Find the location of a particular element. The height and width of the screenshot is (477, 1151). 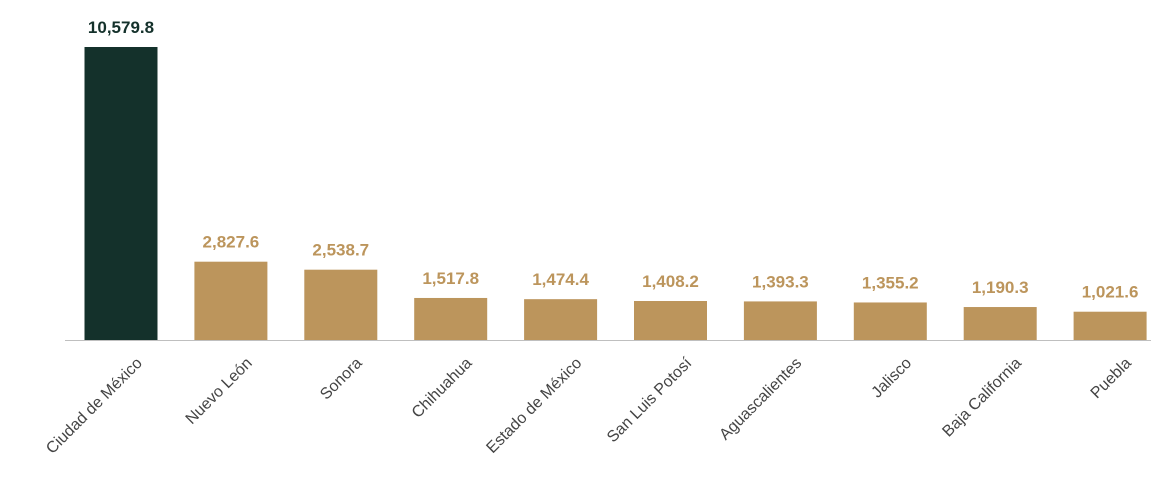

data-label-1: 2,827.6 is located at coordinates (231, 242).